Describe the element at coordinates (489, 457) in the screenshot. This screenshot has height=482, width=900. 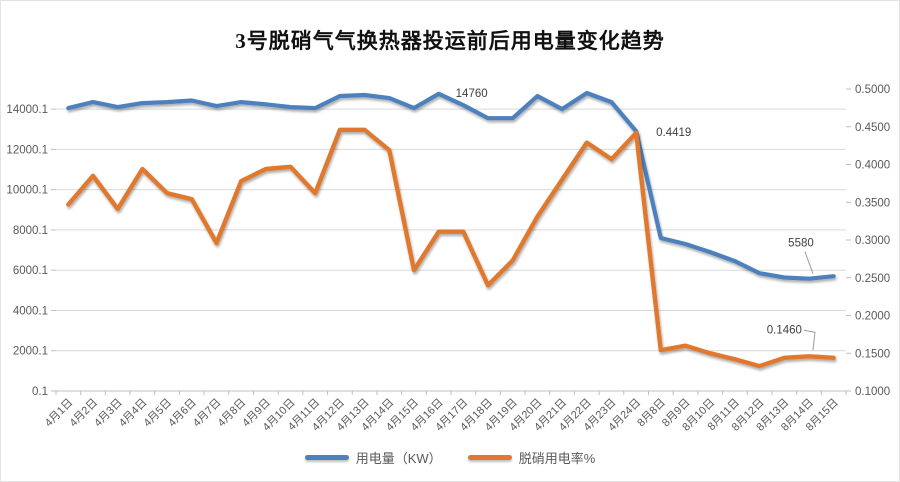
I see `legend-swatch-orange-line` at that location.